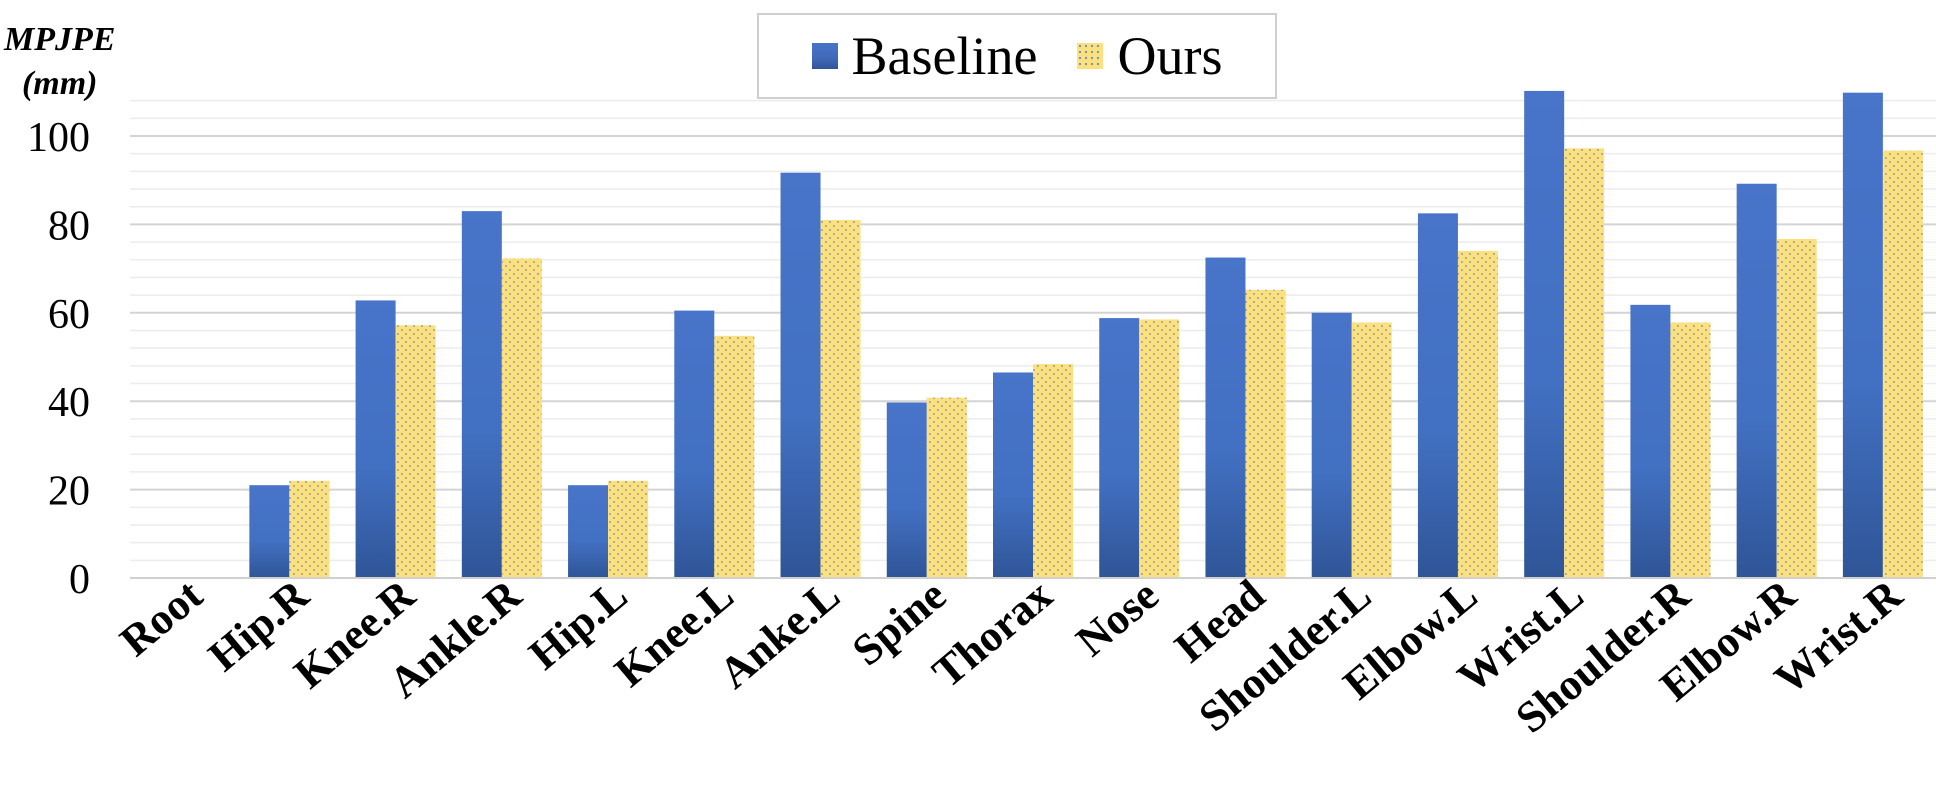  I want to click on y-axis-ticks: 0 20 40 60 80 100, so click(58, 359).